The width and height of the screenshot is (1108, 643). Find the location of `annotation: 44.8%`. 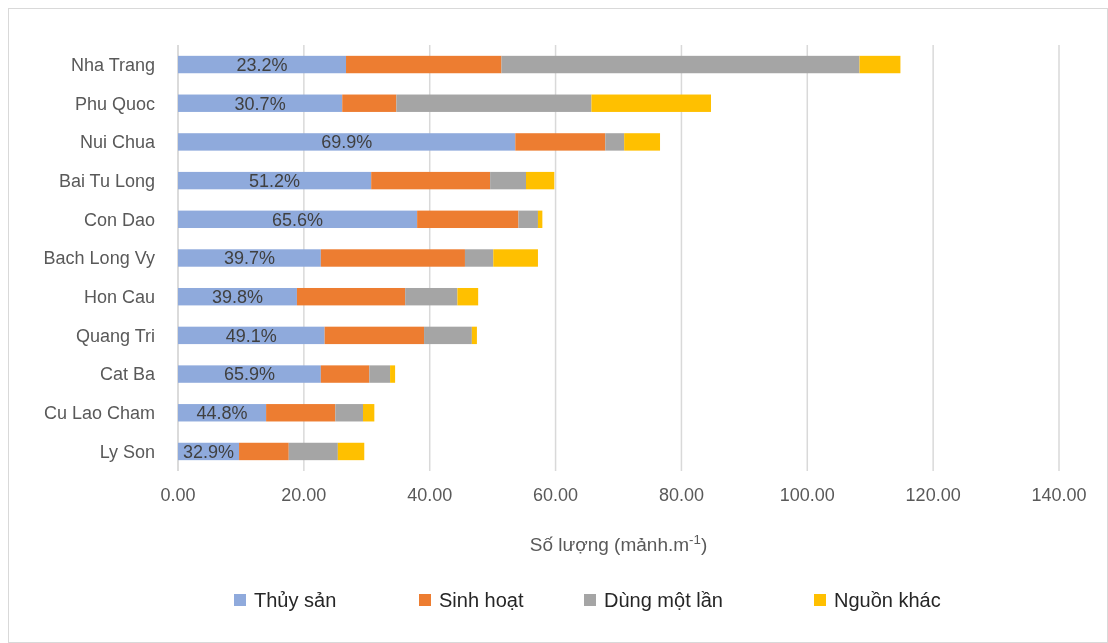

annotation: 44.8% is located at coordinates (222, 413).